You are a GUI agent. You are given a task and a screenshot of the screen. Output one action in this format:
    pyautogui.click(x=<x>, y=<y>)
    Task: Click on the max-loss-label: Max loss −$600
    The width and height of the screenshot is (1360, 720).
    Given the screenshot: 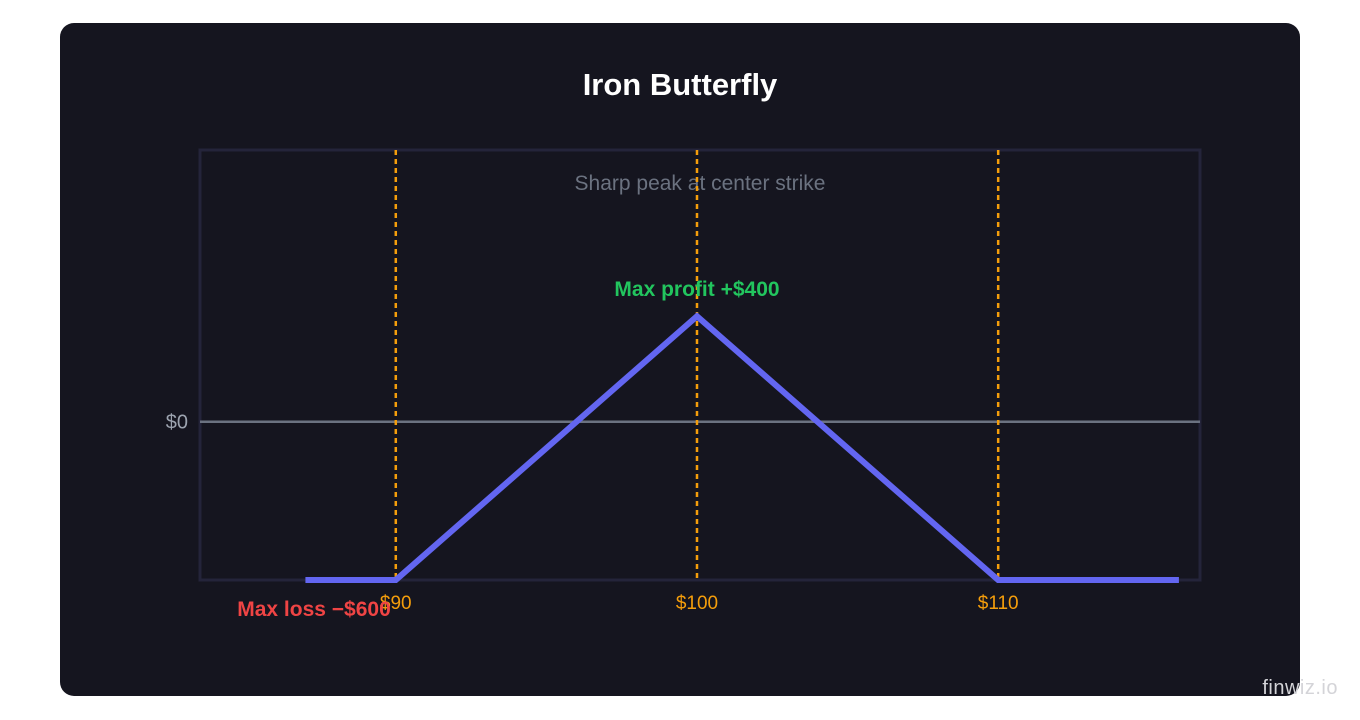 What is the action you would take?
    pyautogui.click(x=314, y=609)
    